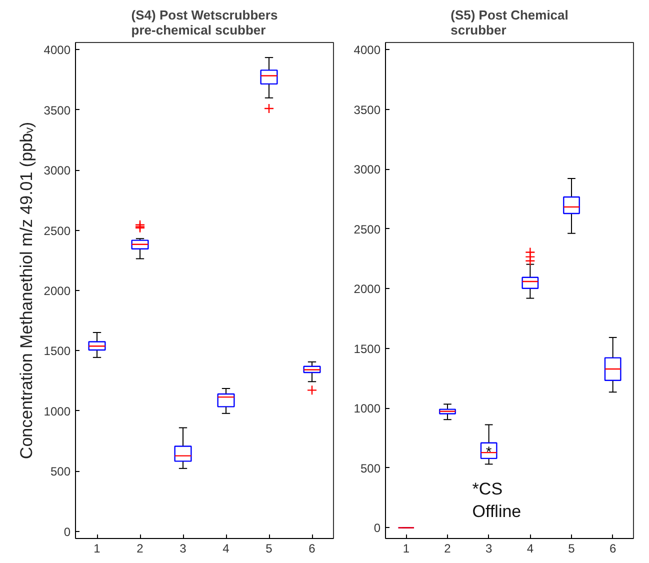  I want to click on chart-title: (S4) Post Wetscrubbers pre-chemical scubber, so click(204, 23).